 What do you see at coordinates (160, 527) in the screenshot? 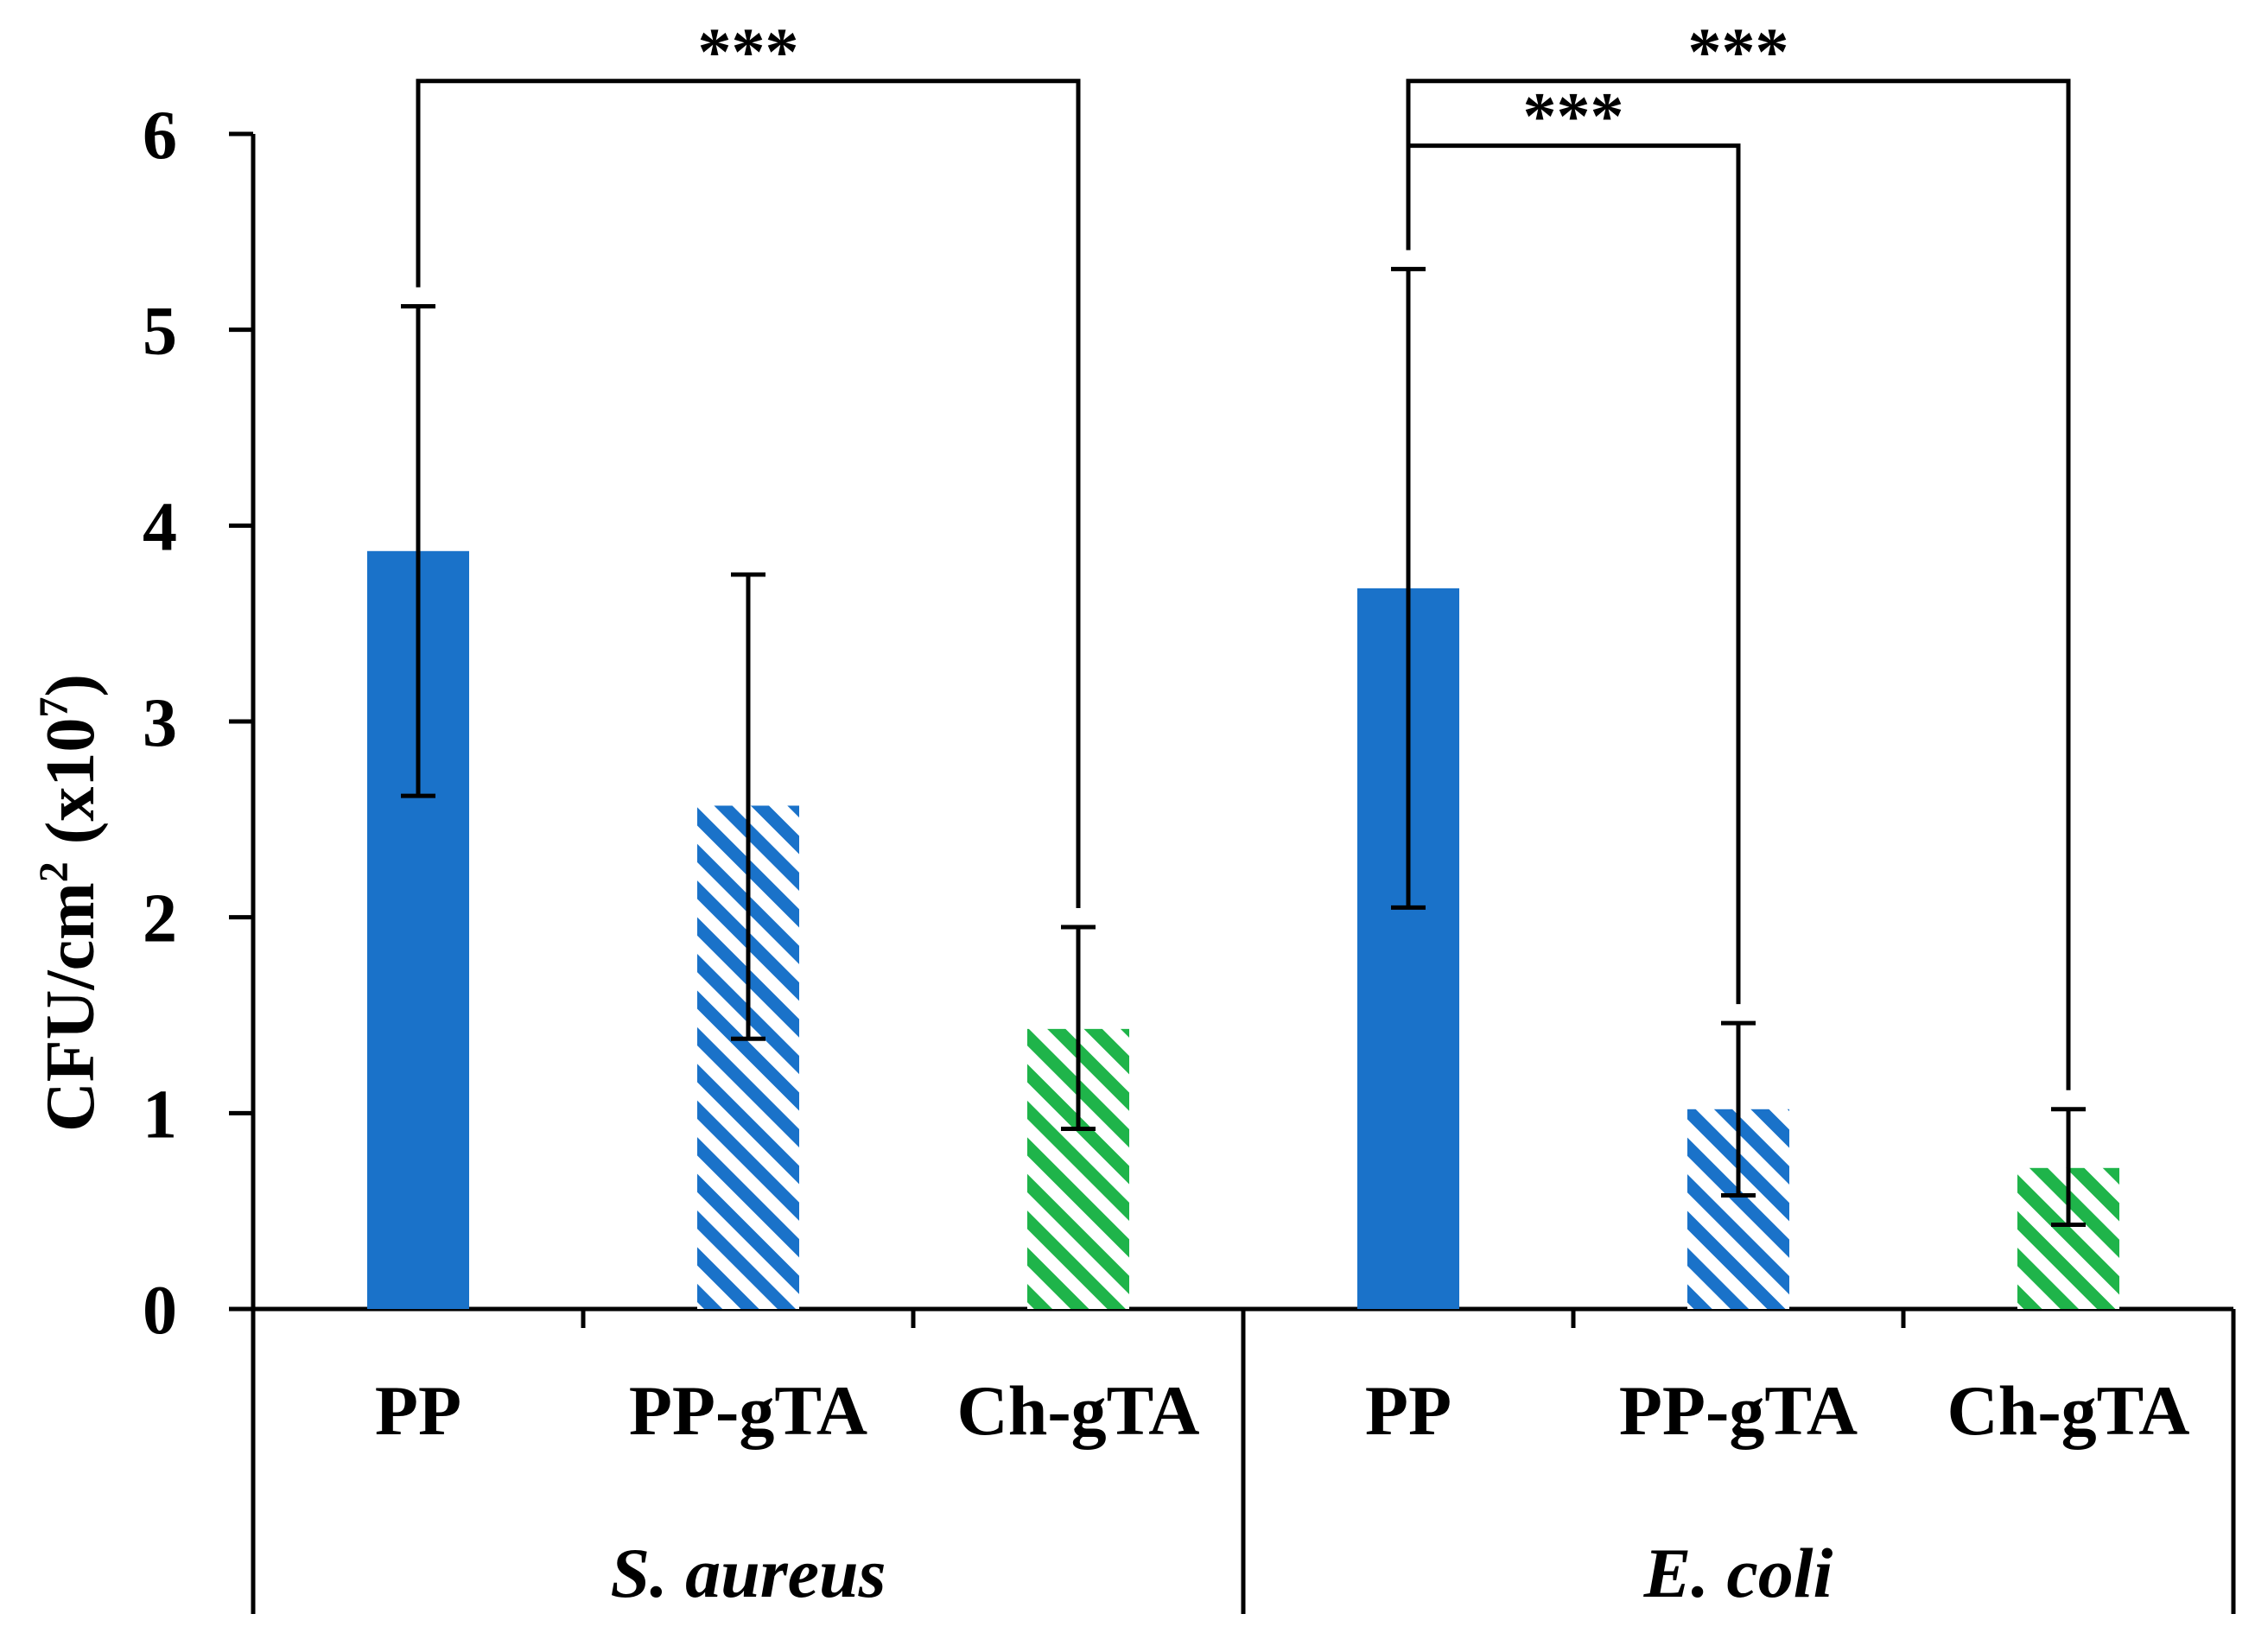
I see `y-tick-label: 4` at bounding box center [160, 527].